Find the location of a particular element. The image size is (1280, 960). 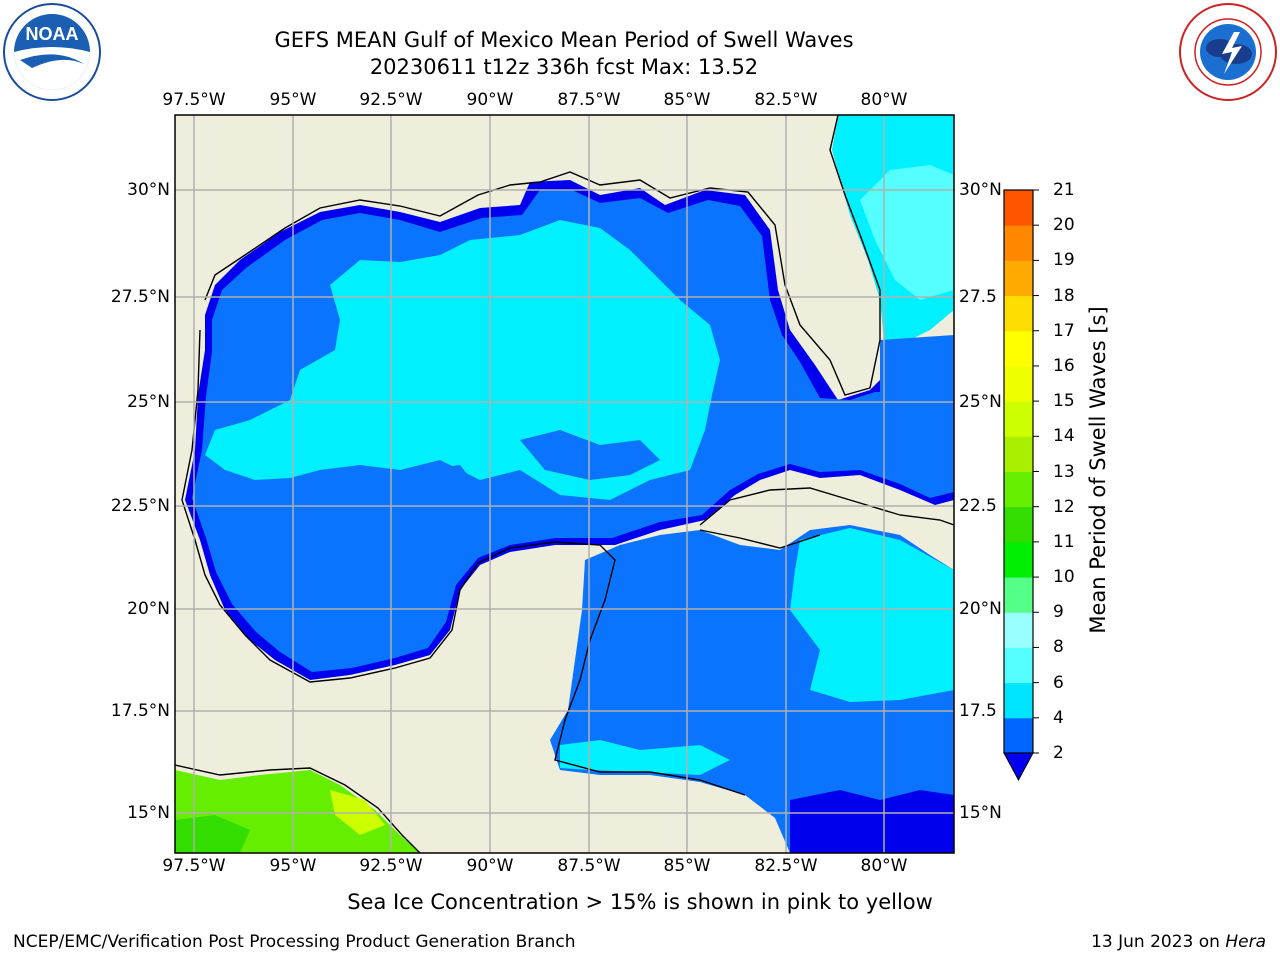

colorbar-tick-label: 17 is located at coordinates (1064, 330).